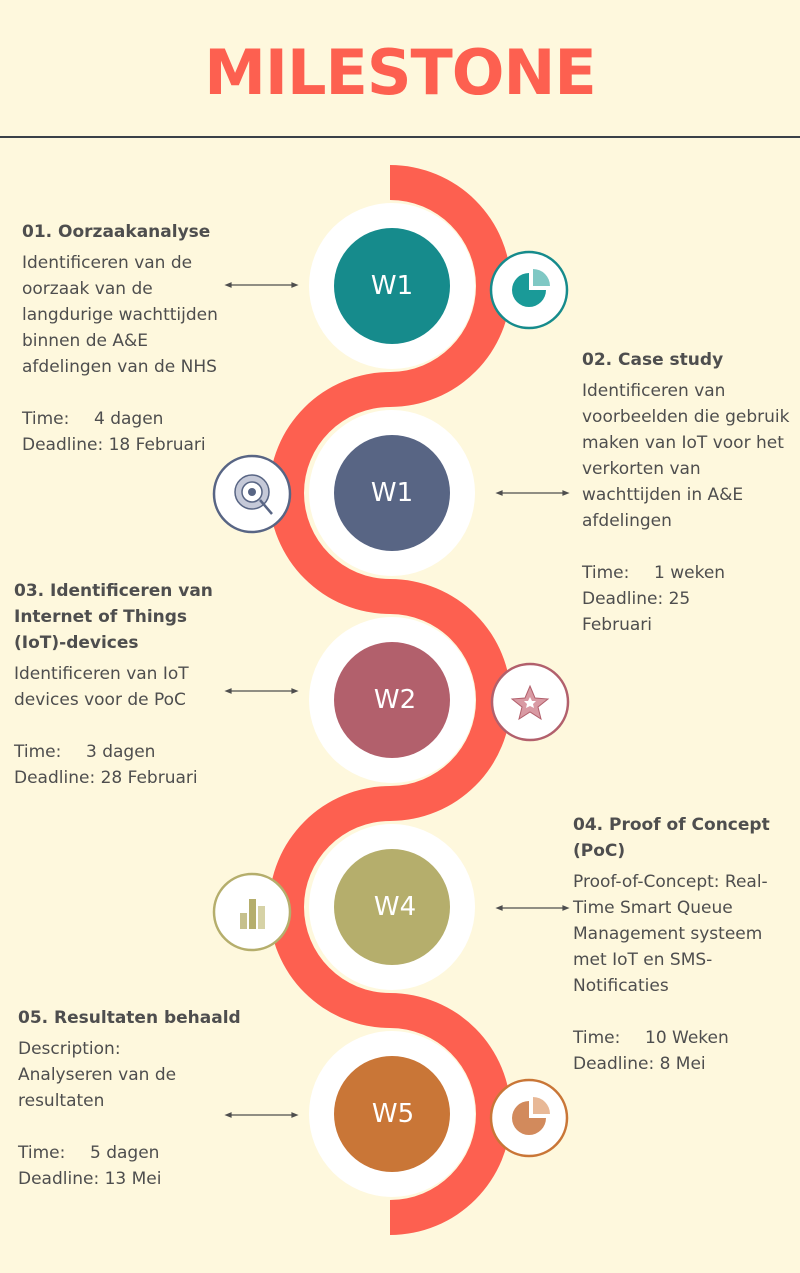 This screenshot has height=1273, width=800. I want to click on milestone-deadline: Deadline: 28 Februari, so click(106, 778).